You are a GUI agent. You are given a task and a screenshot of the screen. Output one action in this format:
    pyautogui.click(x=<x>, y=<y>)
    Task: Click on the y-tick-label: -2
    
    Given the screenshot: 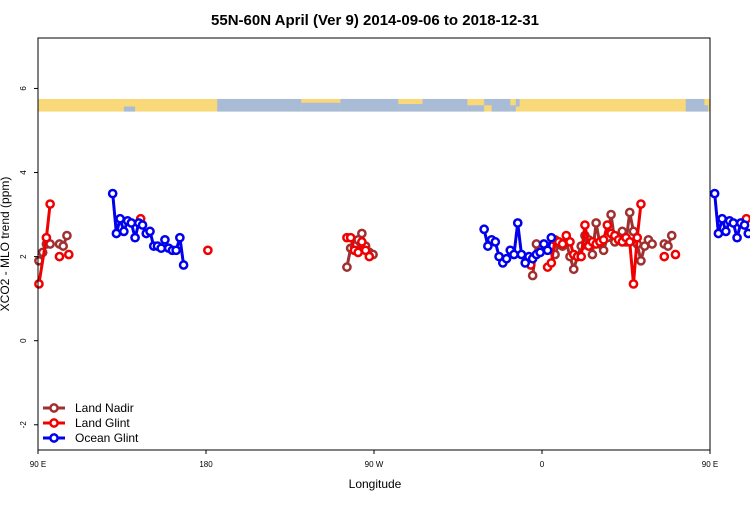 What is the action you would take?
    pyautogui.click(x=23, y=425)
    